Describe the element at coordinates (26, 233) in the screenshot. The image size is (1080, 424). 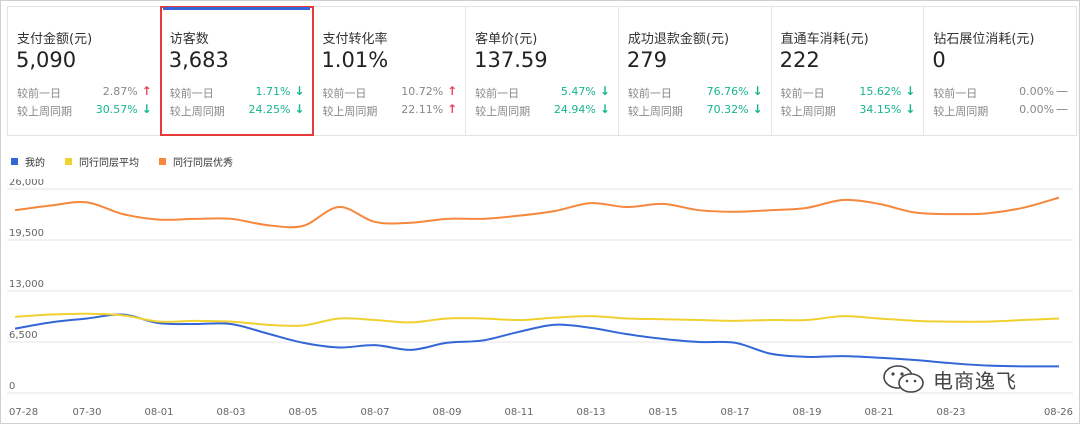
I see `y-tick-label: 19,500` at that location.